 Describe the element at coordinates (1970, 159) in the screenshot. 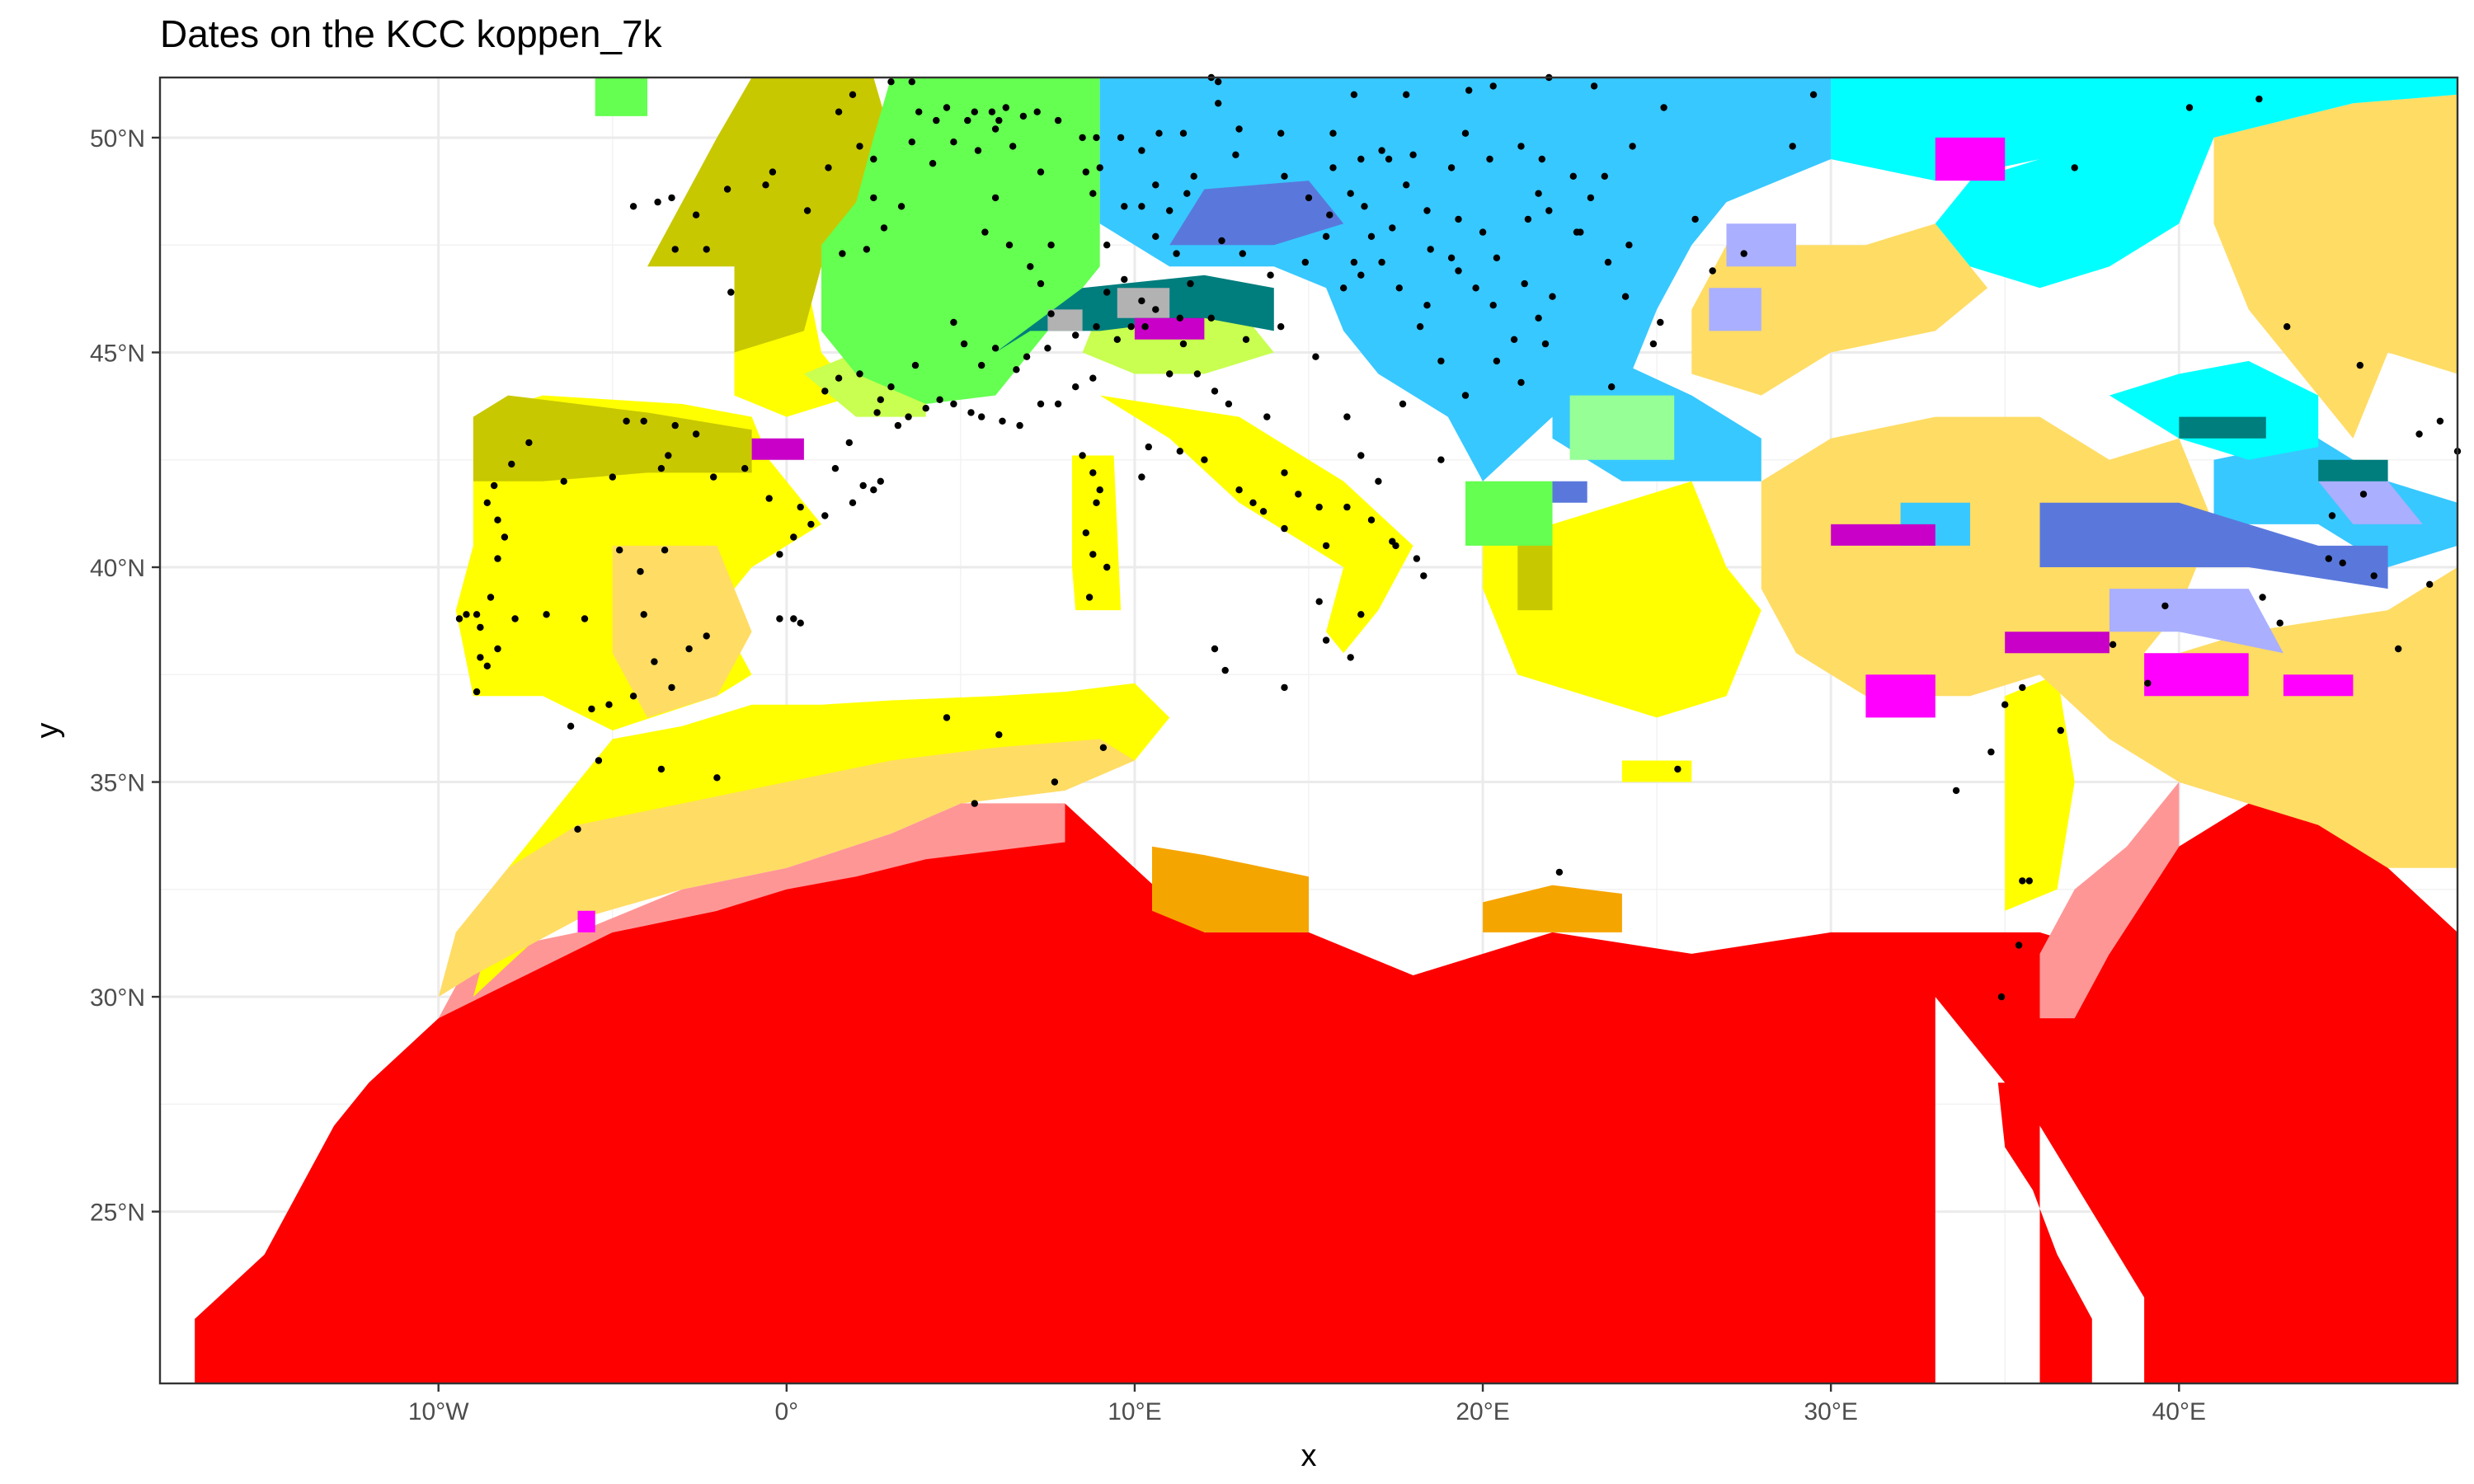

I see `climate-region-cont-dry-summer` at that location.